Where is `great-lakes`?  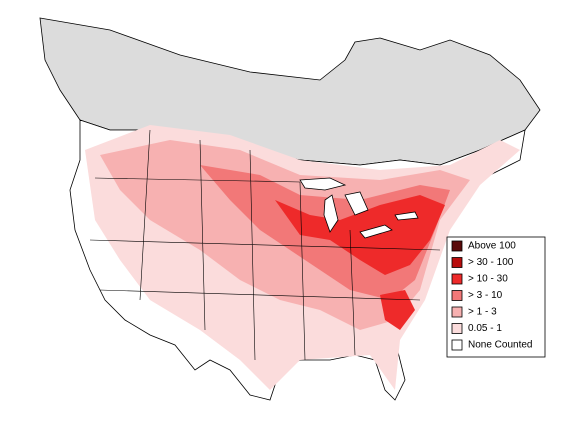 great-lakes is located at coordinates (359, 208).